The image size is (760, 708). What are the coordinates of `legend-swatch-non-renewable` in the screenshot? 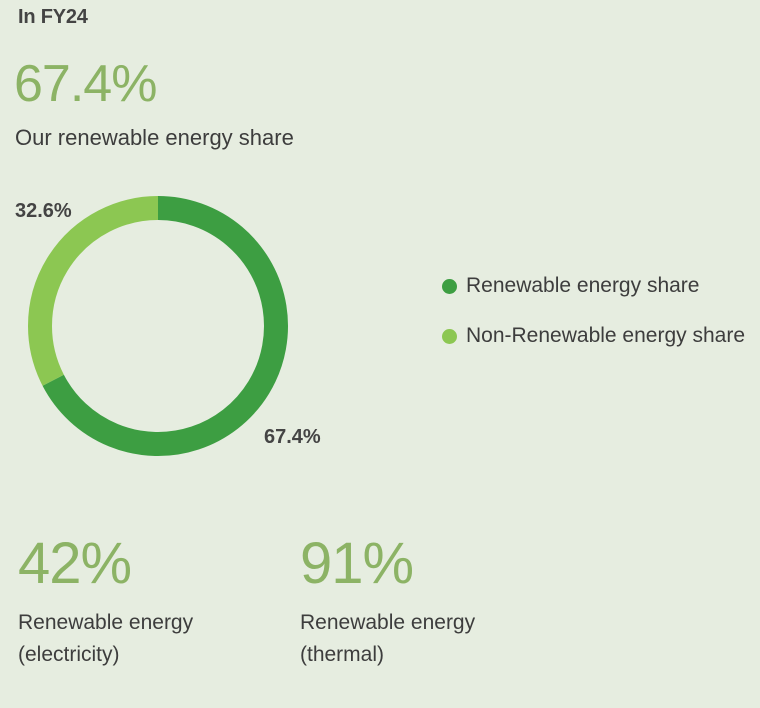 It's located at (449, 336).